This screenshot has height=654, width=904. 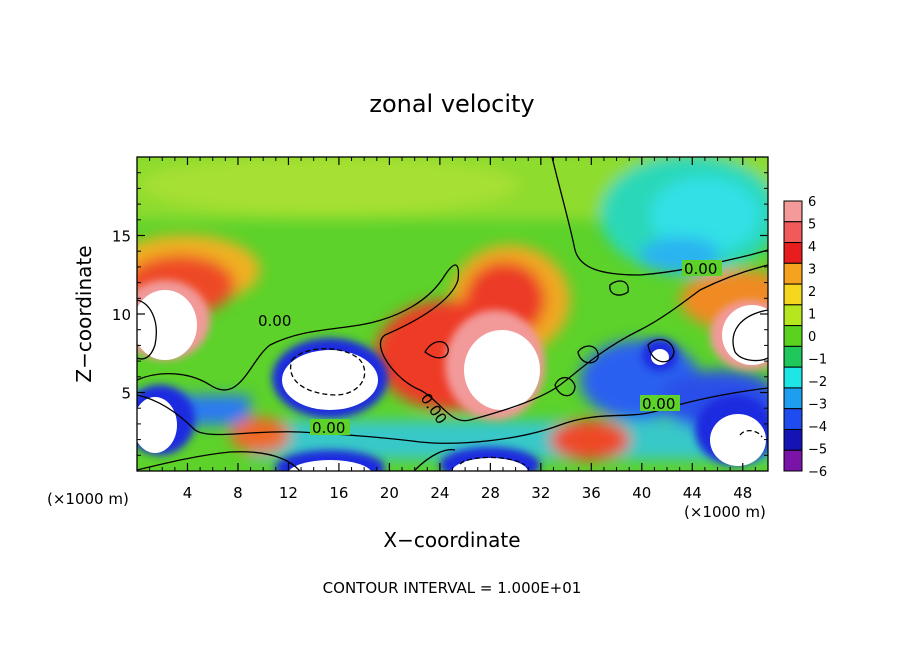 What do you see at coordinates (817, 472) in the screenshot?
I see `colorbar-level-label: −6` at bounding box center [817, 472].